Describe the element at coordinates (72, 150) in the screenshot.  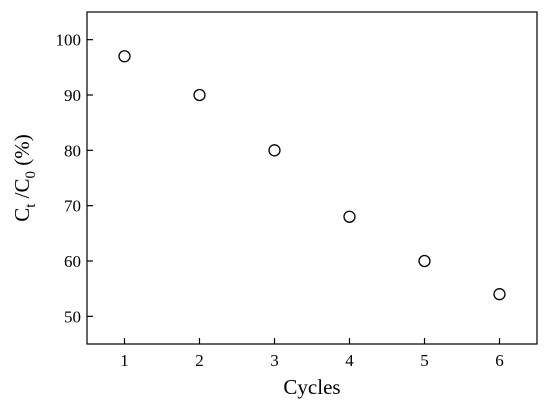
I see `y-tick-label: 80` at that location.